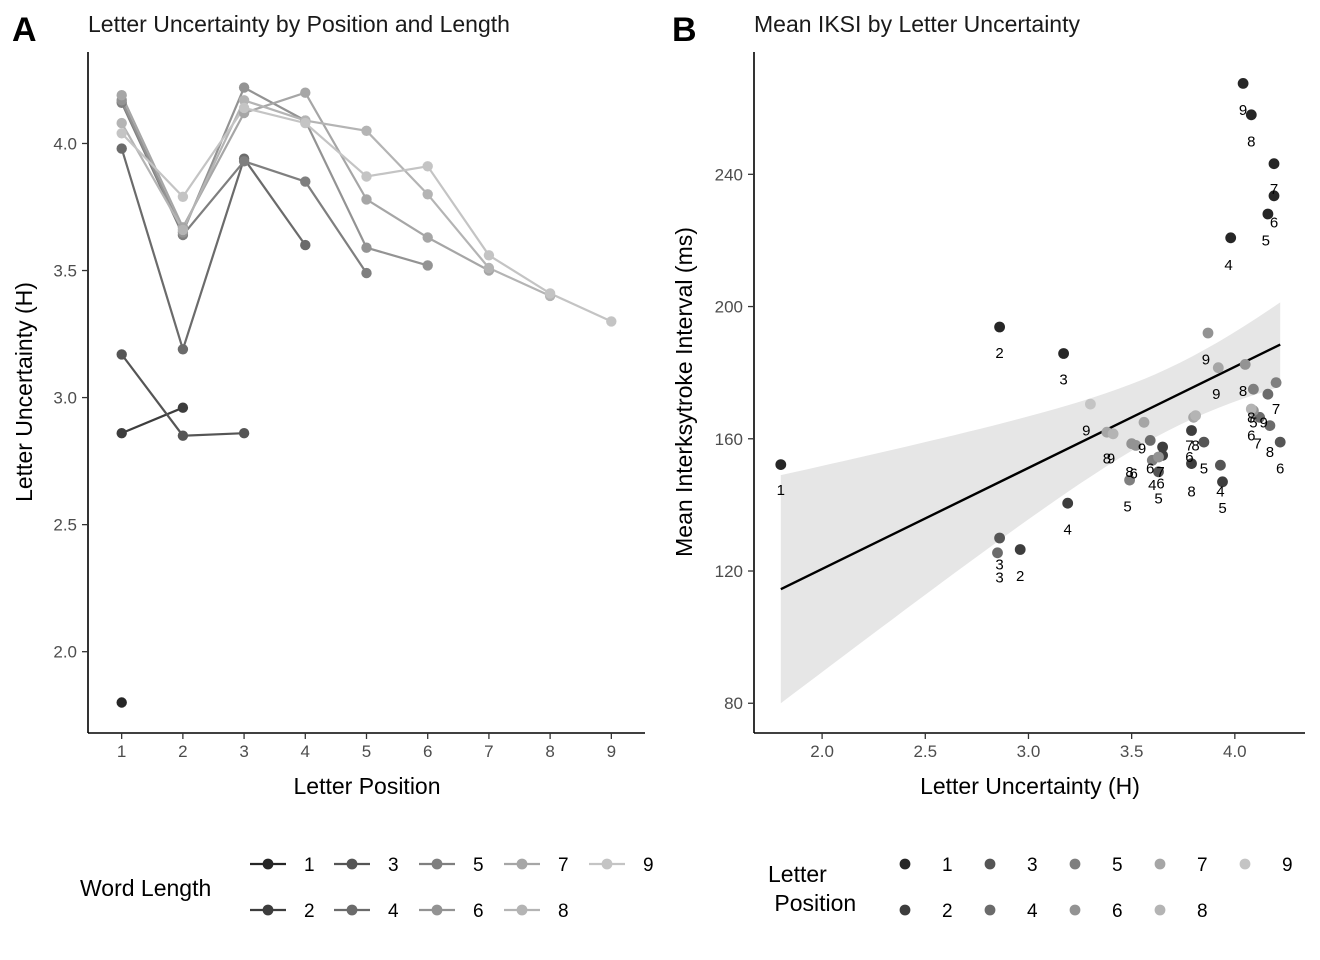 This screenshot has height=960, width=1320. Describe the element at coordinates (243, 751) in the screenshot. I see `x-tick-label: 3` at that location.